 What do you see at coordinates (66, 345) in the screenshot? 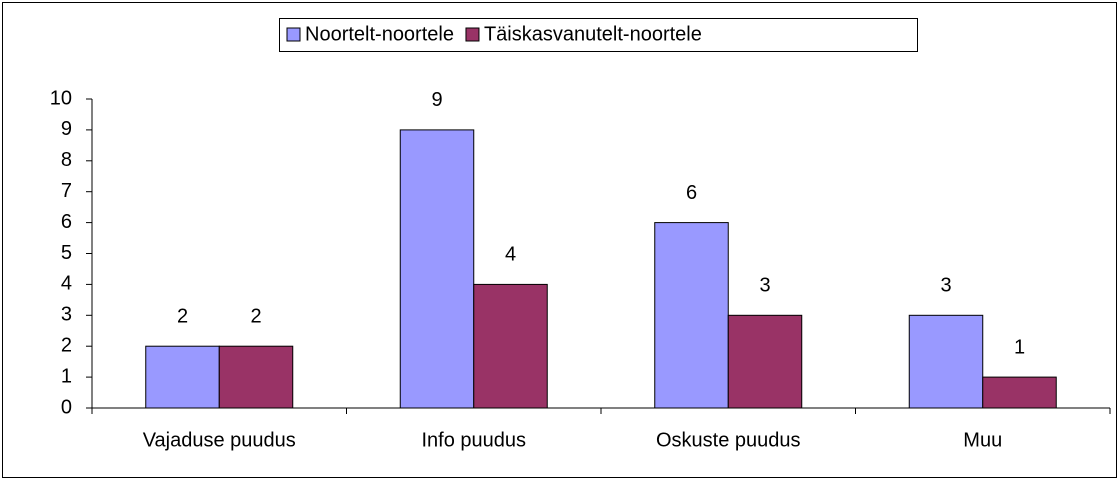
I see `y-tick-label: 2` at bounding box center [66, 345].